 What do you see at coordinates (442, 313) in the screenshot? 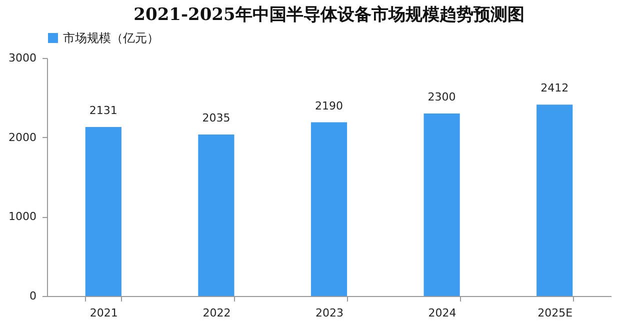
I see `x-tick-label: 2024` at bounding box center [442, 313].